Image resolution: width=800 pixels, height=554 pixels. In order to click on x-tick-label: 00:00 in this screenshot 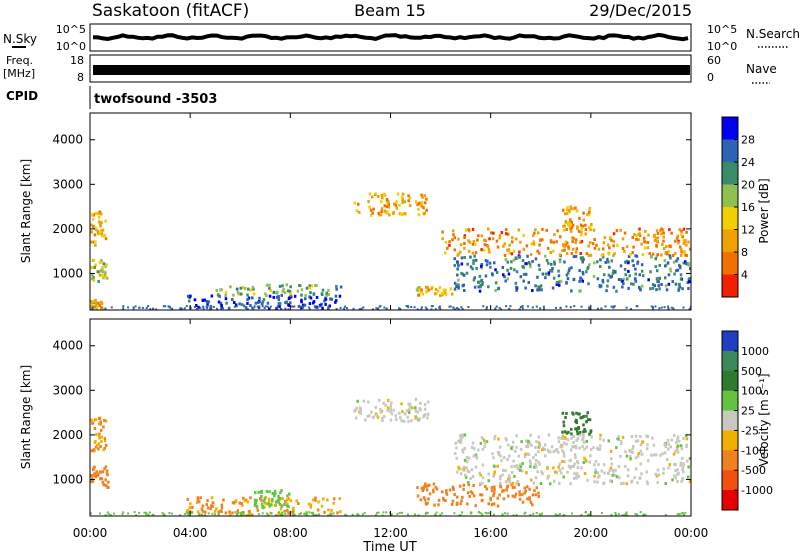, I will do `click(691, 533)`.